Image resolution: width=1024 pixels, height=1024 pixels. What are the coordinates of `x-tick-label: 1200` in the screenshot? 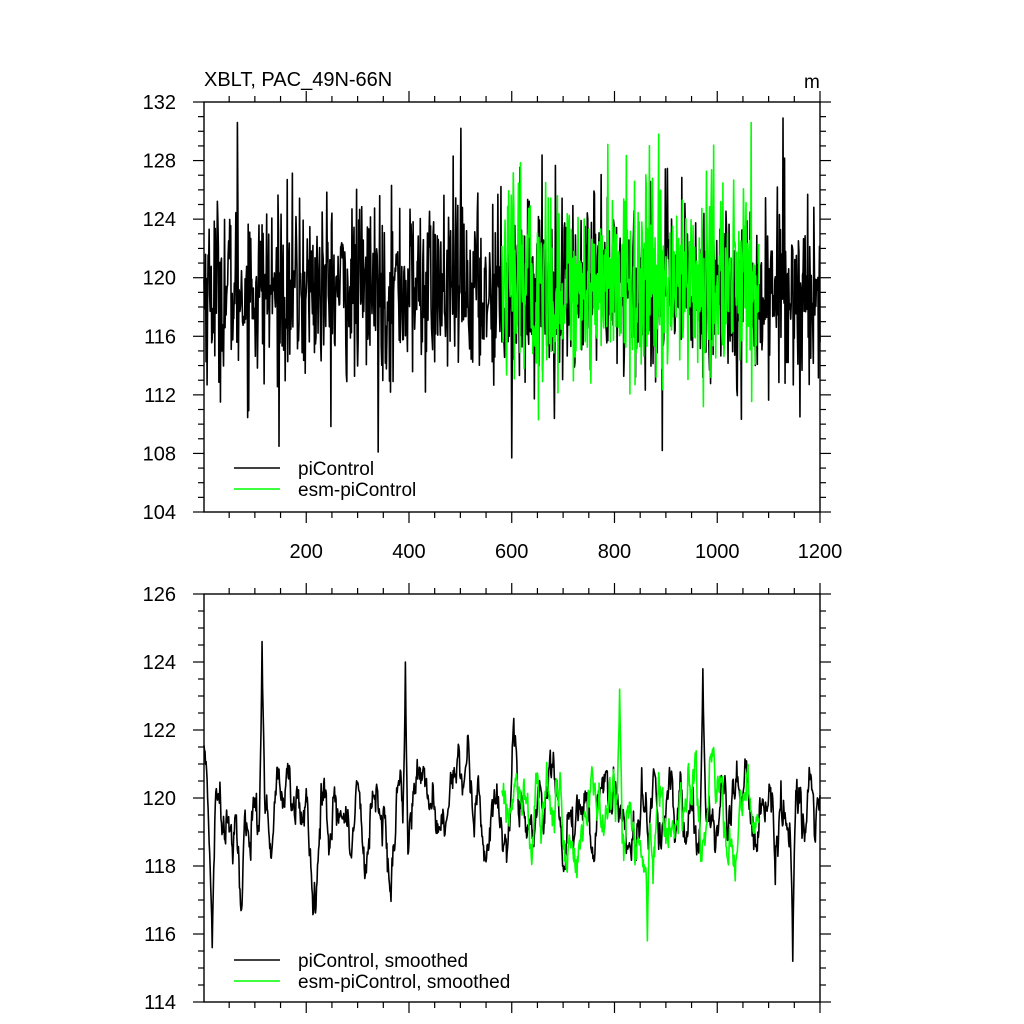 It's located at (820, 552).